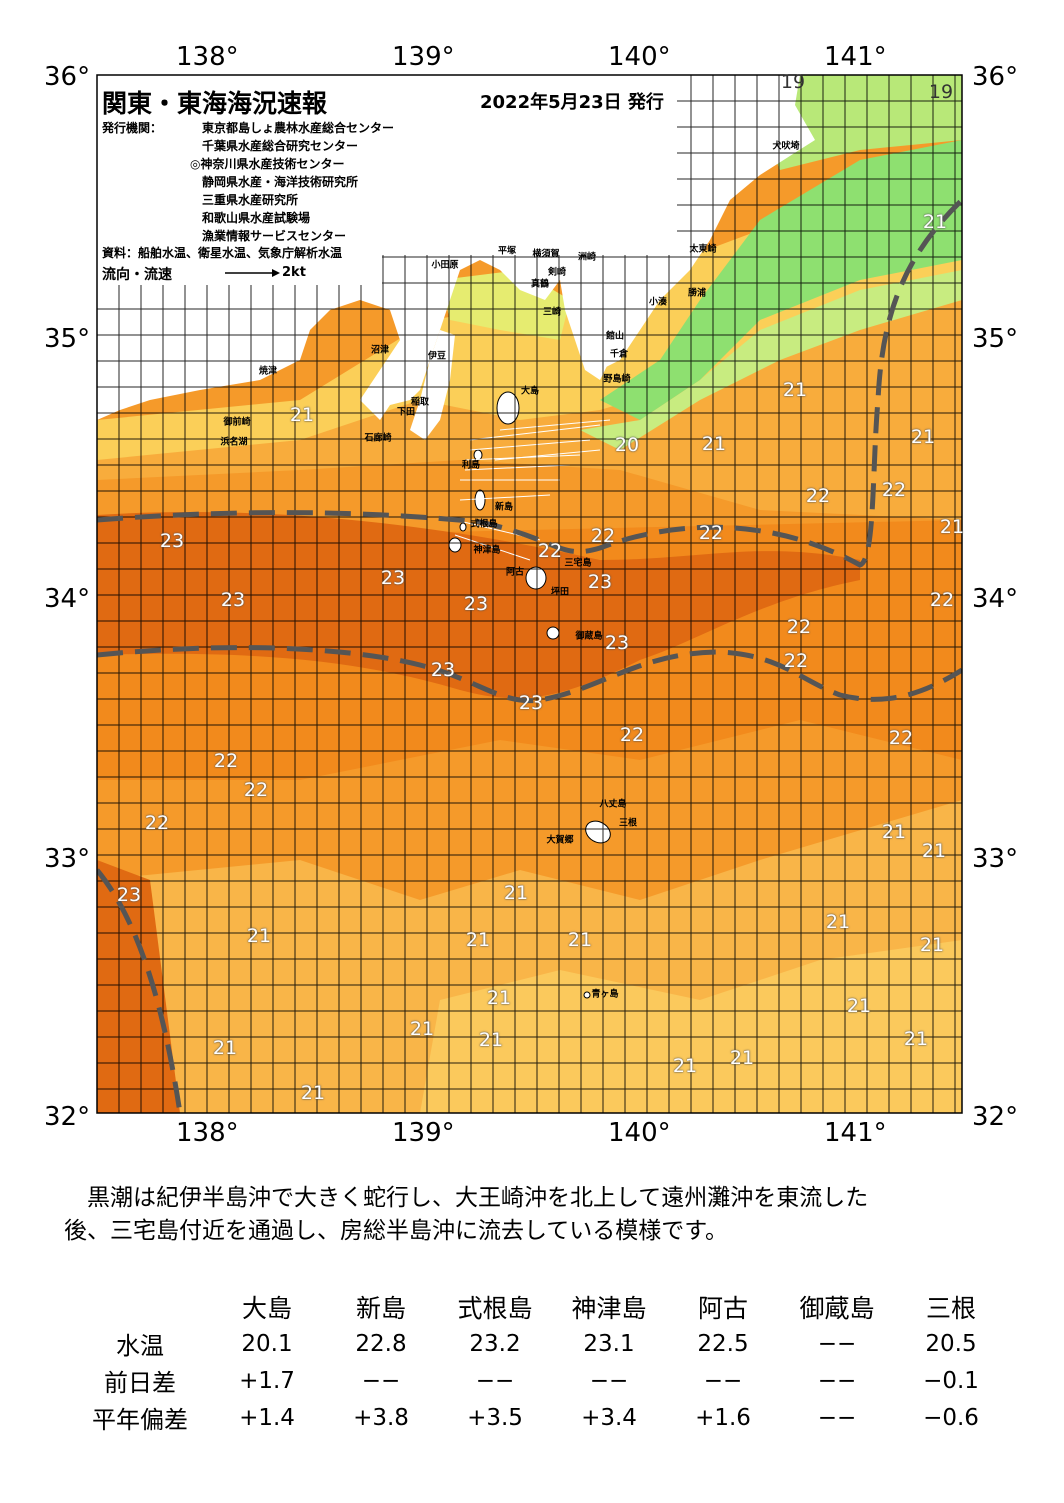 This screenshot has width=1064, height=1503. I want to click on island-miyakejima, so click(536, 578).